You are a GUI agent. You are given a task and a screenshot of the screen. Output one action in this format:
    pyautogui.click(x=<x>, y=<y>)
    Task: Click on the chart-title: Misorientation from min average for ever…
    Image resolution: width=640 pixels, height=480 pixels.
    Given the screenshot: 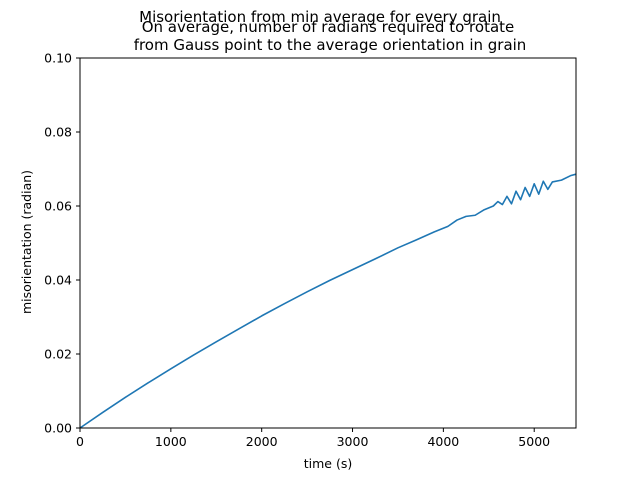 What is the action you would take?
    pyautogui.click(x=320, y=17)
    